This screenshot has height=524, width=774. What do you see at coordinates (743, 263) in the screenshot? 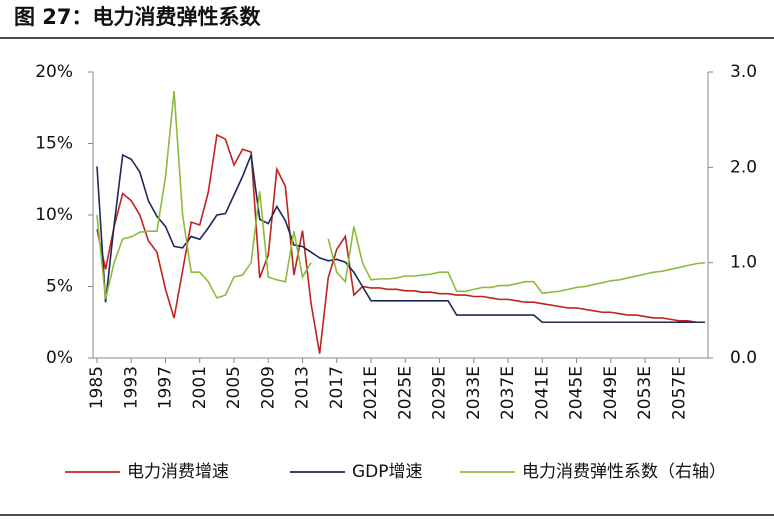
I see `y2-tick-label: 1.0` at bounding box center [743, 263].